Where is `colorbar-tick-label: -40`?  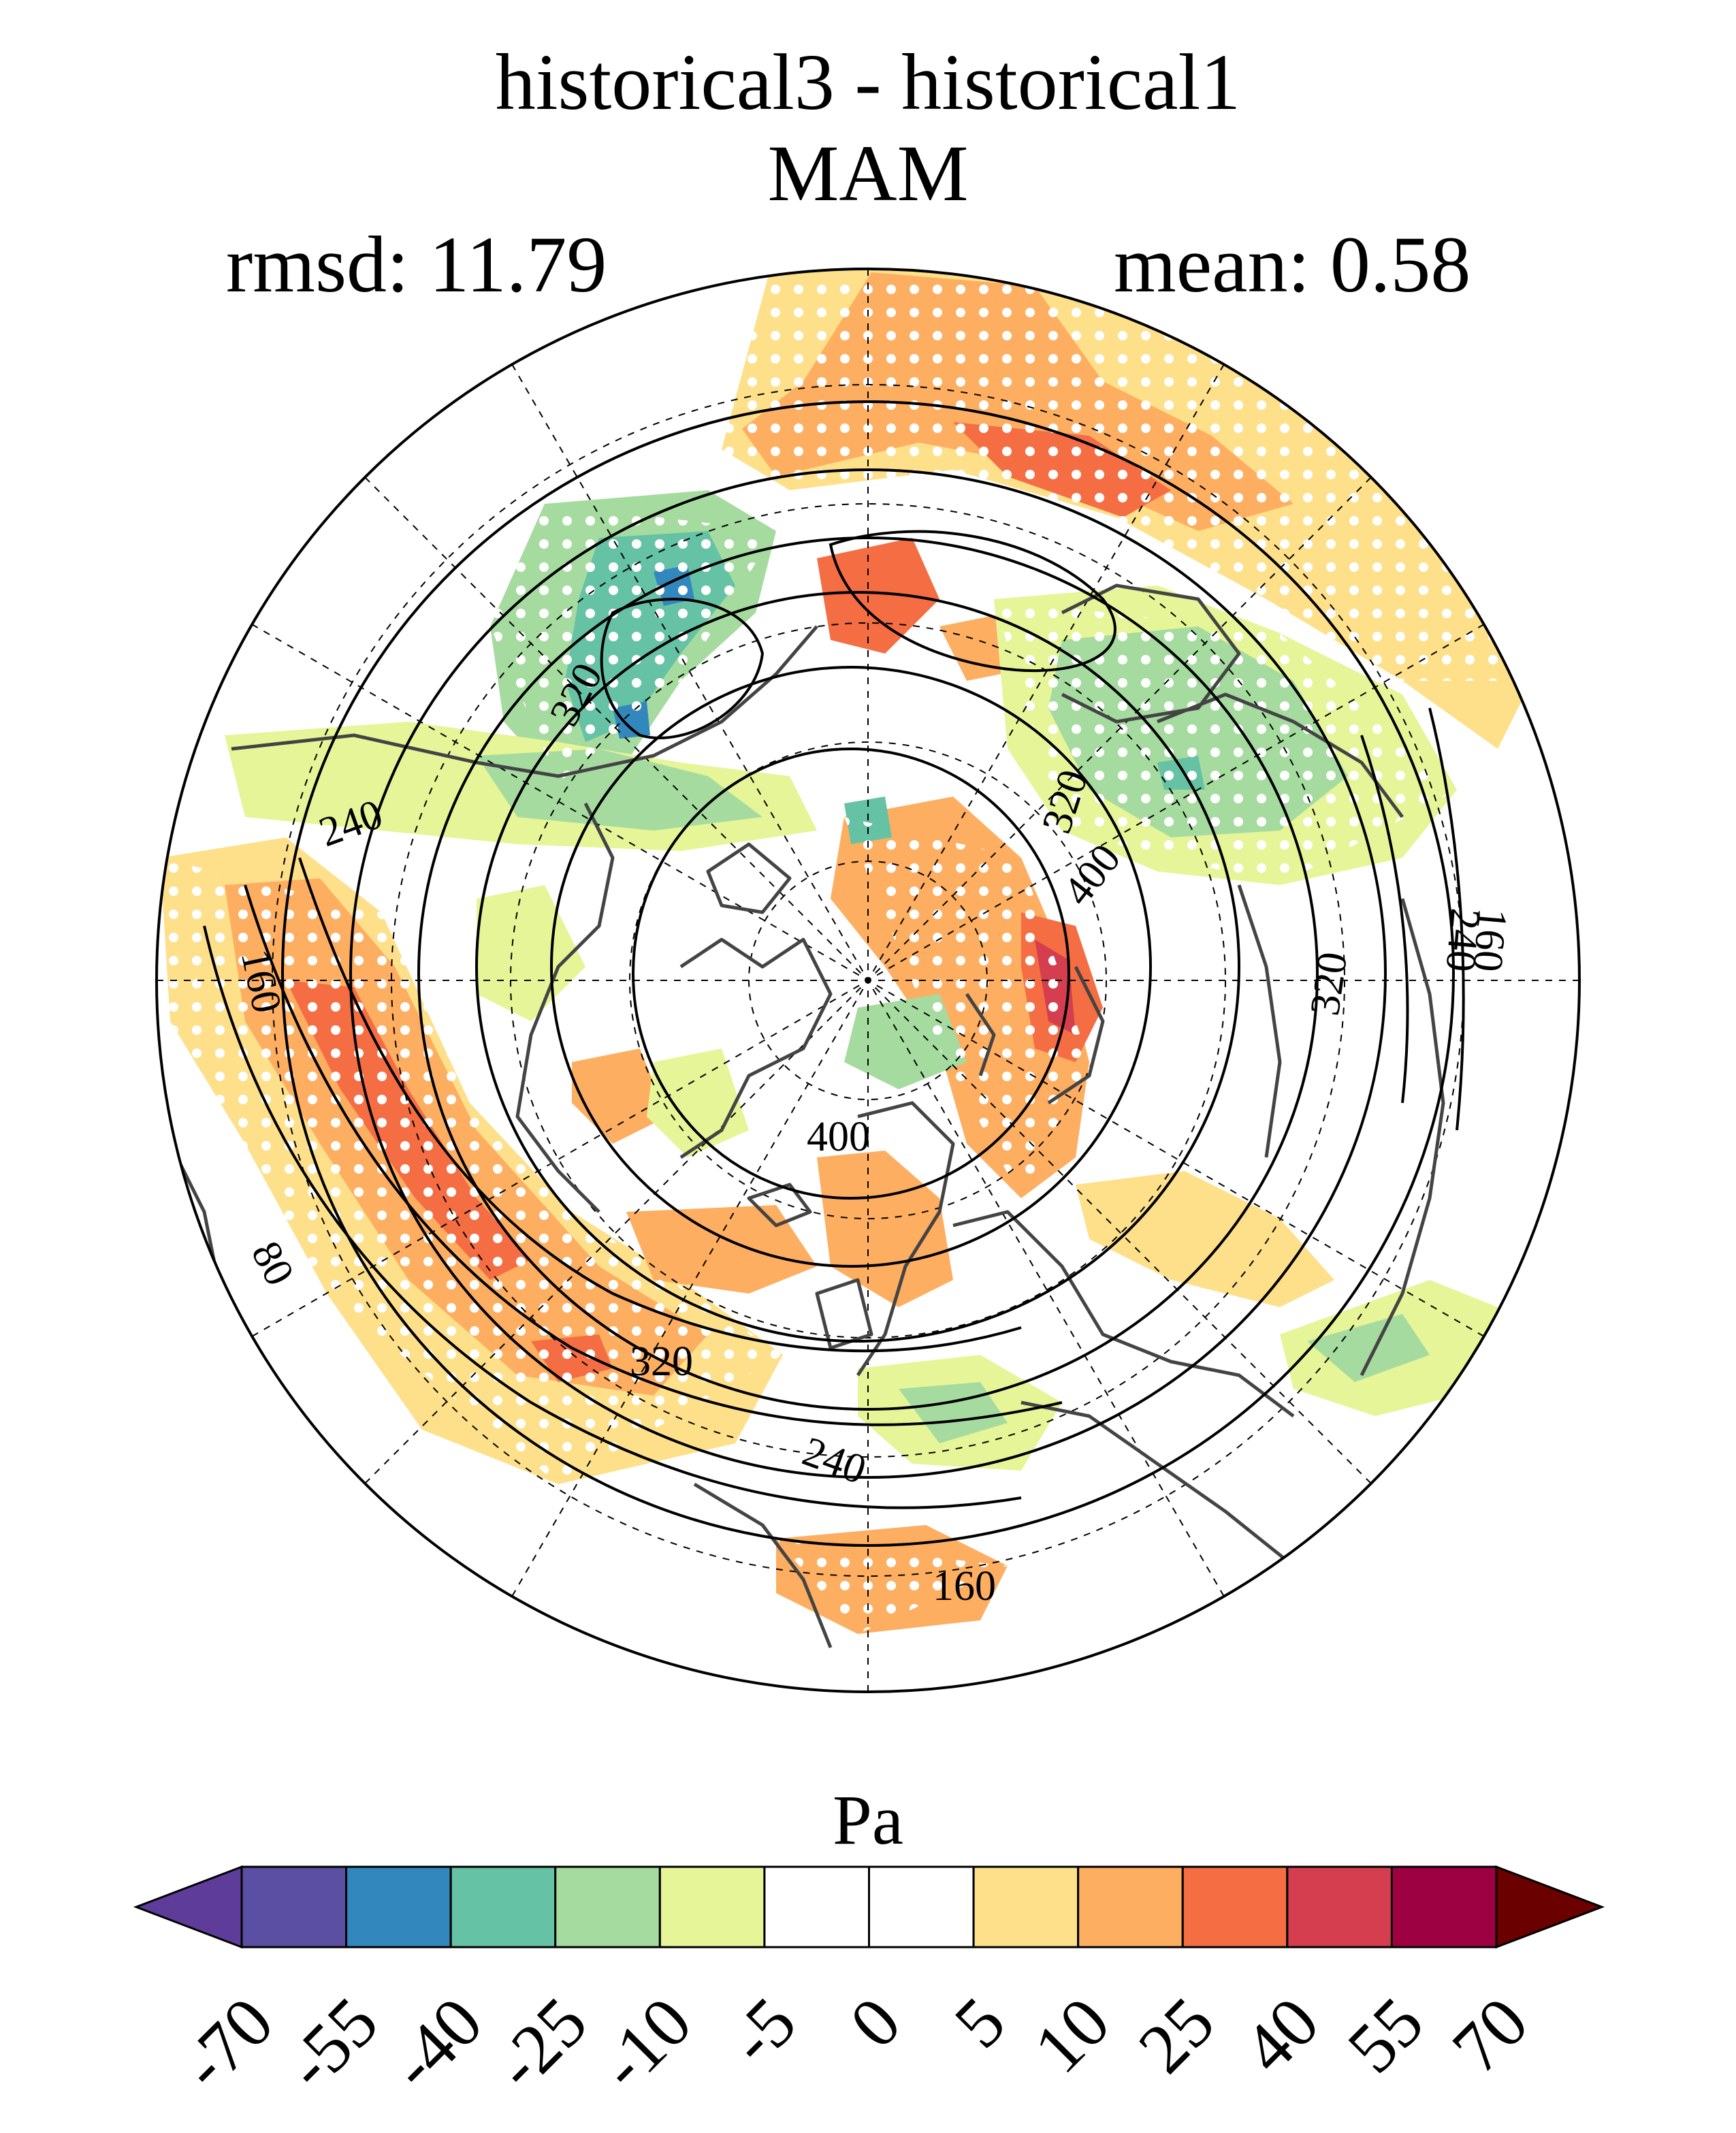
colorbar-tick-label: -40 is located at coordinates (436, 2044).